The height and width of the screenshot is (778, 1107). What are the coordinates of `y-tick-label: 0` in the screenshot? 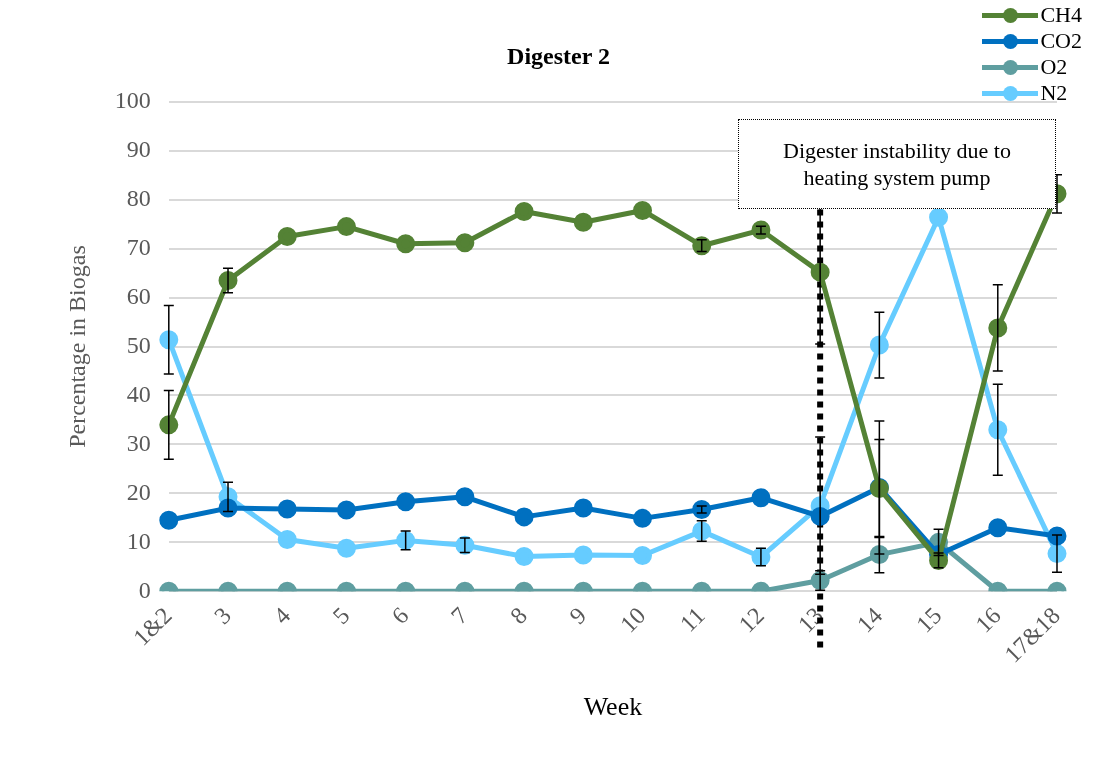 It's located at (144, 589).